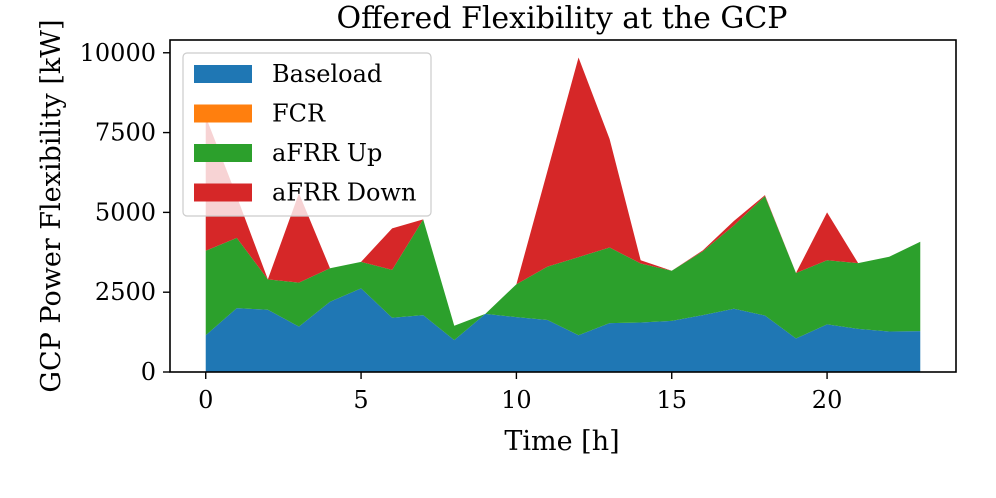 The image size is (996, 498). What do you see at coordinates (125, 292) in the screenshot?
I see `y-tick-label: 2500` at bounding box center [125, 292].